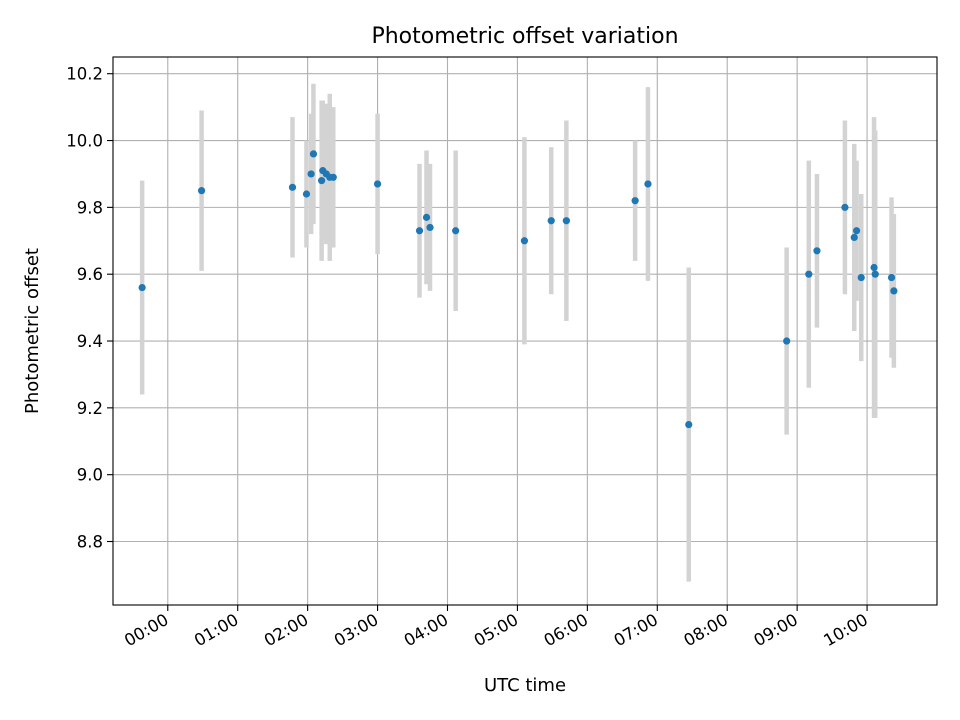  Describe the element at coordinates (89, 308) in the screenshot. I see `y-axis-ticks: 8.8 9.0 9.2 9.4 9.6 9.8 10.0 10.2` at that location.